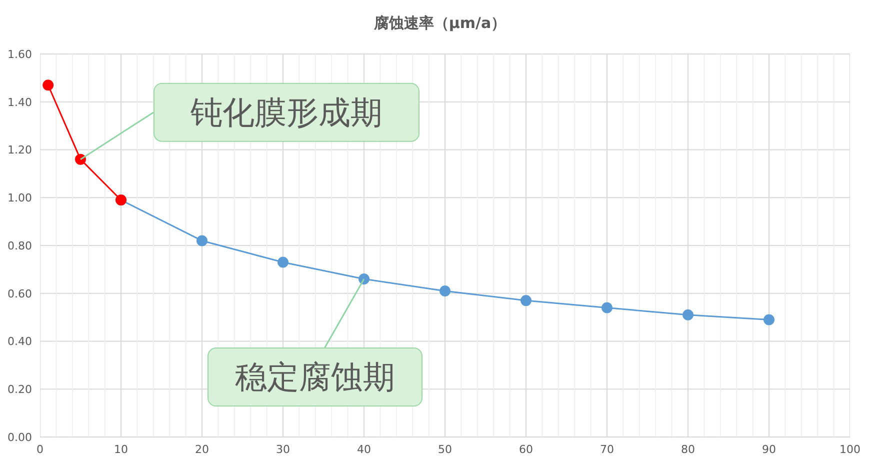 This screenshot has height=469, width=880. What do you see at coordinates (315, 377) in the screenshot?
I see `annotation: 稳定腐蚀期` at bounding box center [315, 377].